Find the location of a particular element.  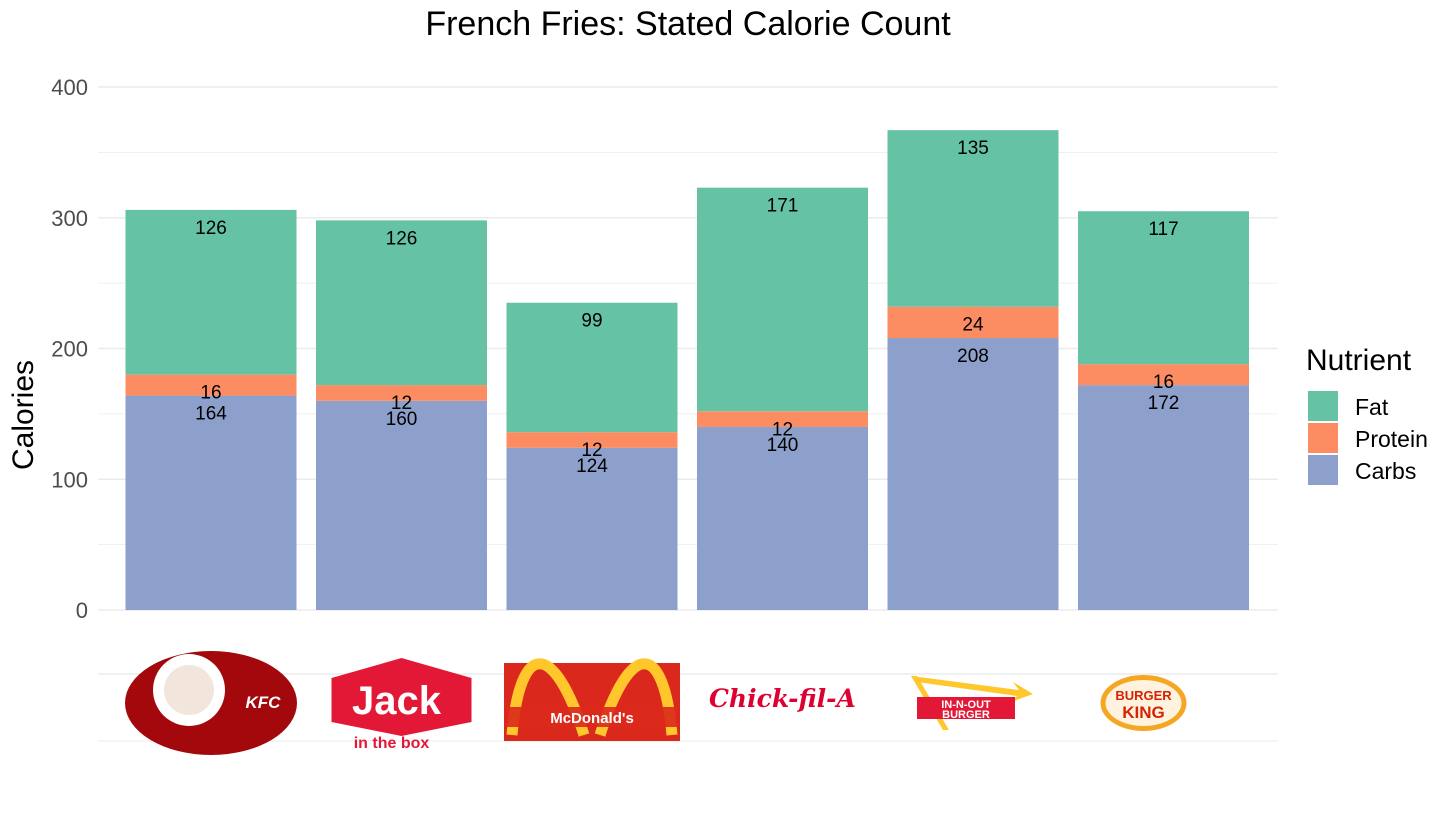

jack-logo-shape is located at coordinates (401, 697).